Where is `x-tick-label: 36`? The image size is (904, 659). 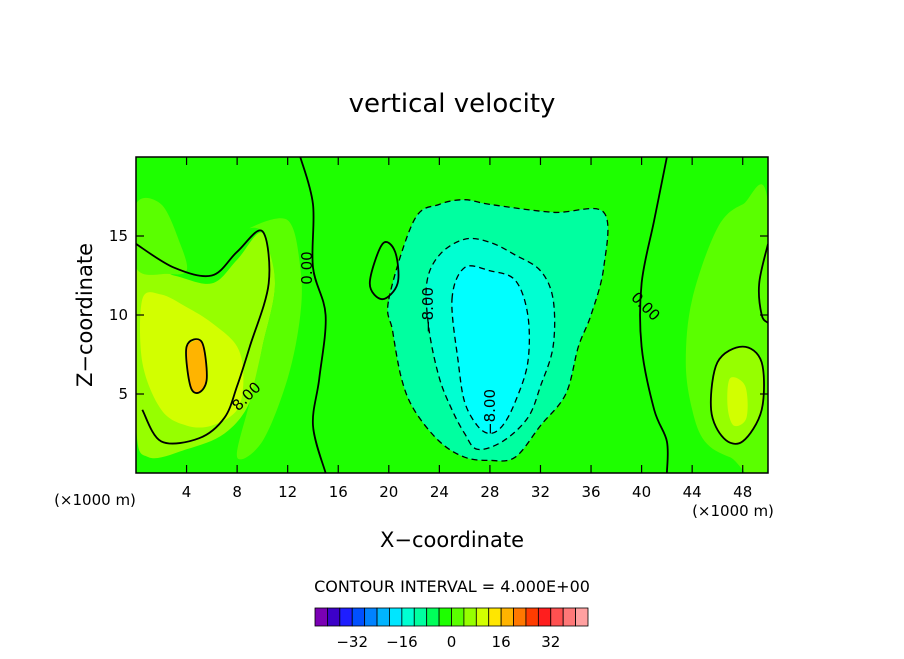
x-tick-label: 36 is located at coordinates (590, 492).